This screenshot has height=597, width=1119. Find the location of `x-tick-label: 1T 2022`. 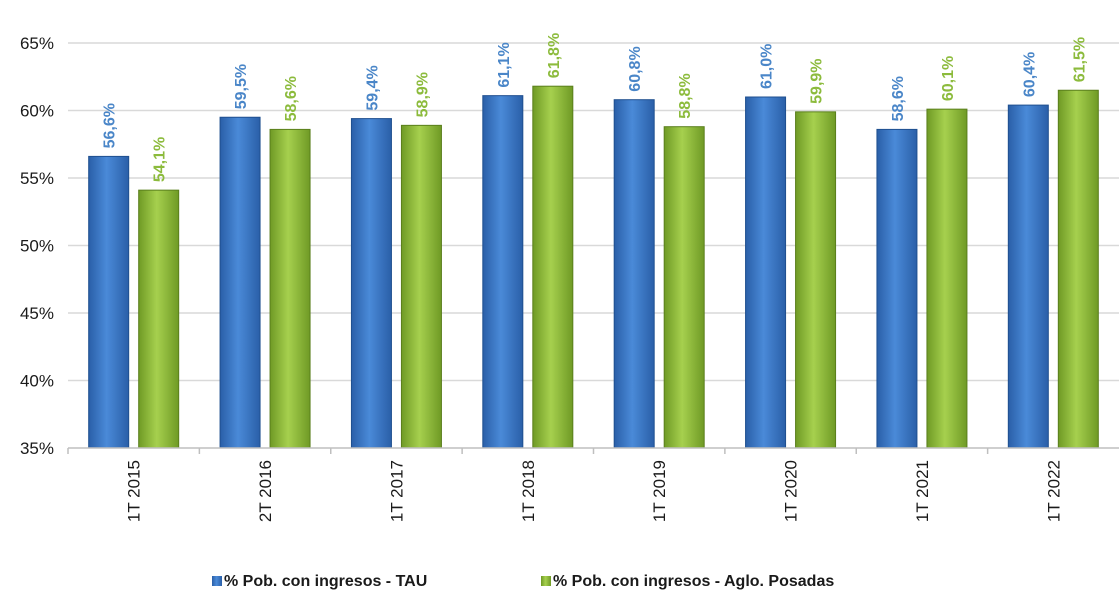

x-tick-label: 1T 2022 is located at coordinates (1053, 491).